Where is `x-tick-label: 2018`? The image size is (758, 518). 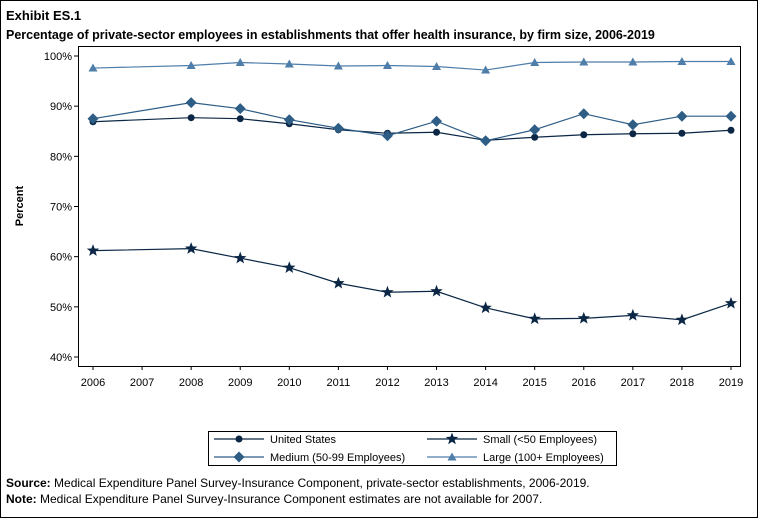
x-tick-label: 2018 is located at coordinates (682, 383).